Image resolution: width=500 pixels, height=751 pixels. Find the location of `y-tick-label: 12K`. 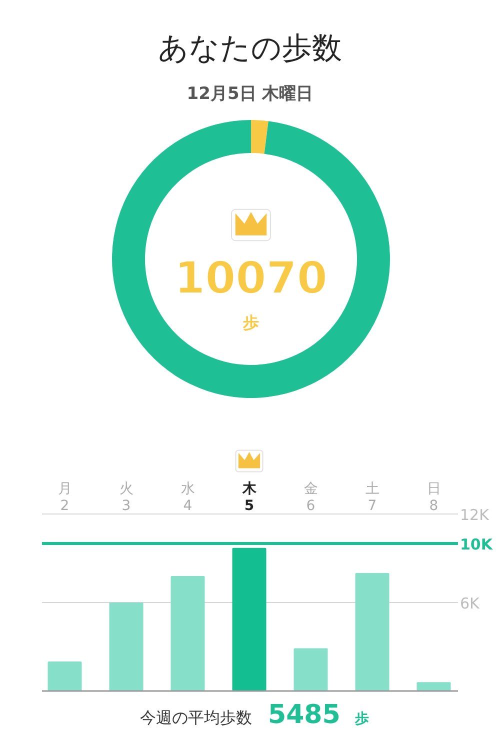

y-tick-label: 12K is located at coordinates (475, 515).